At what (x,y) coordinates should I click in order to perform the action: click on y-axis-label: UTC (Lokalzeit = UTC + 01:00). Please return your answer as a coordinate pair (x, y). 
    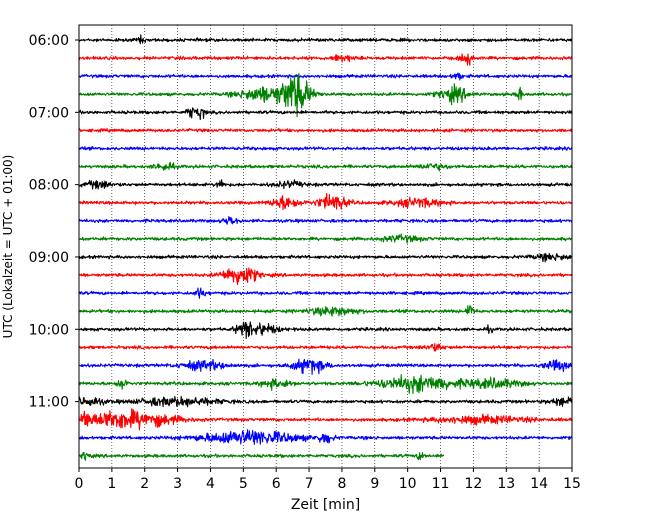
    Looking at the image, I should click on (8, 247).